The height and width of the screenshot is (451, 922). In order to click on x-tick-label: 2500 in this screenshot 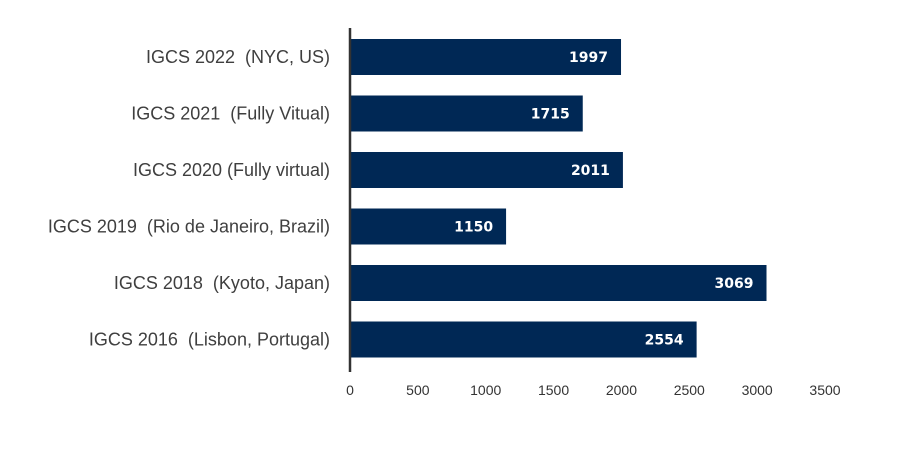, I will do `click(689, 390)`.